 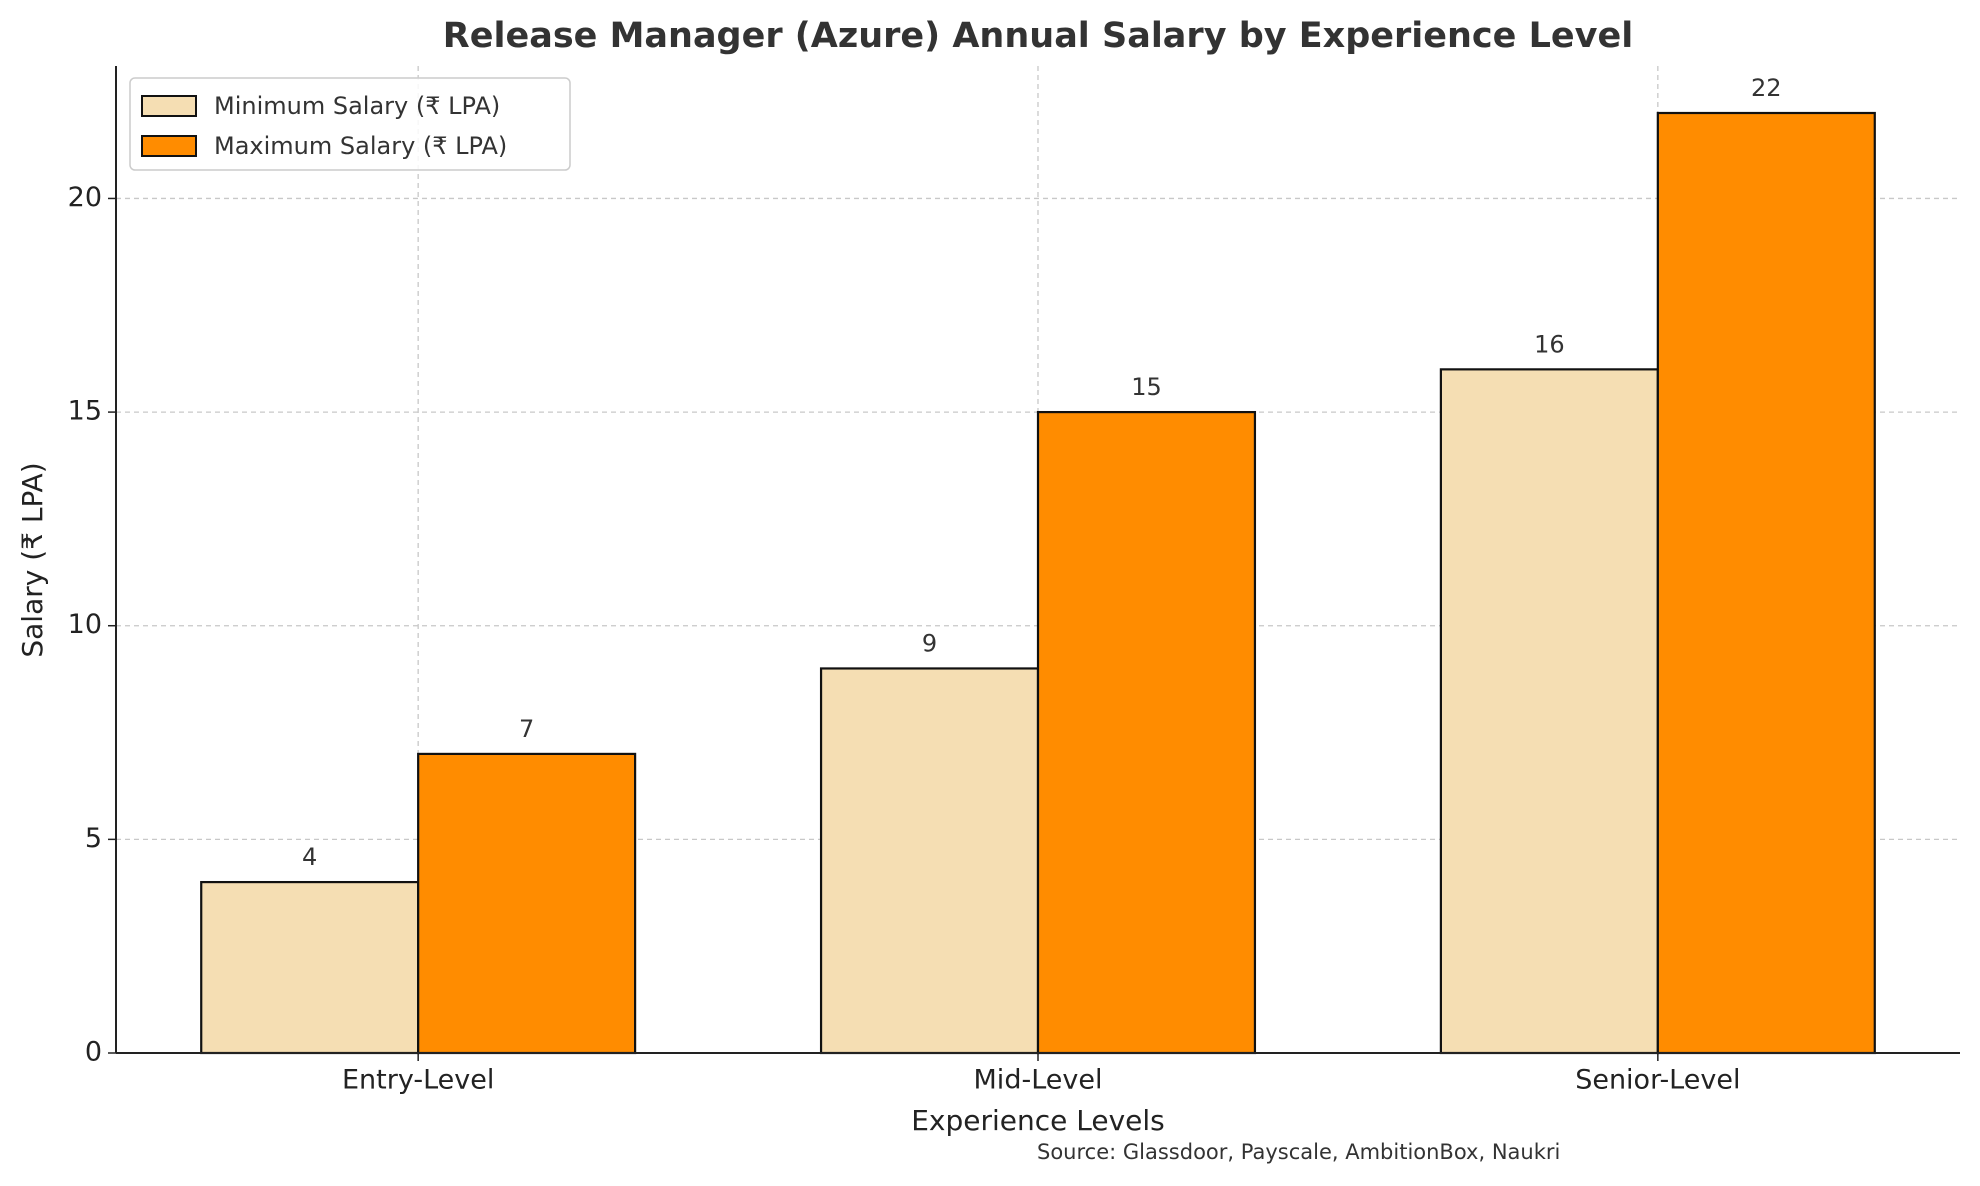 What do you see at coordinates (309, 857) in the screenshot?
I see `value-label: 4` at bounding box center [309, 857].